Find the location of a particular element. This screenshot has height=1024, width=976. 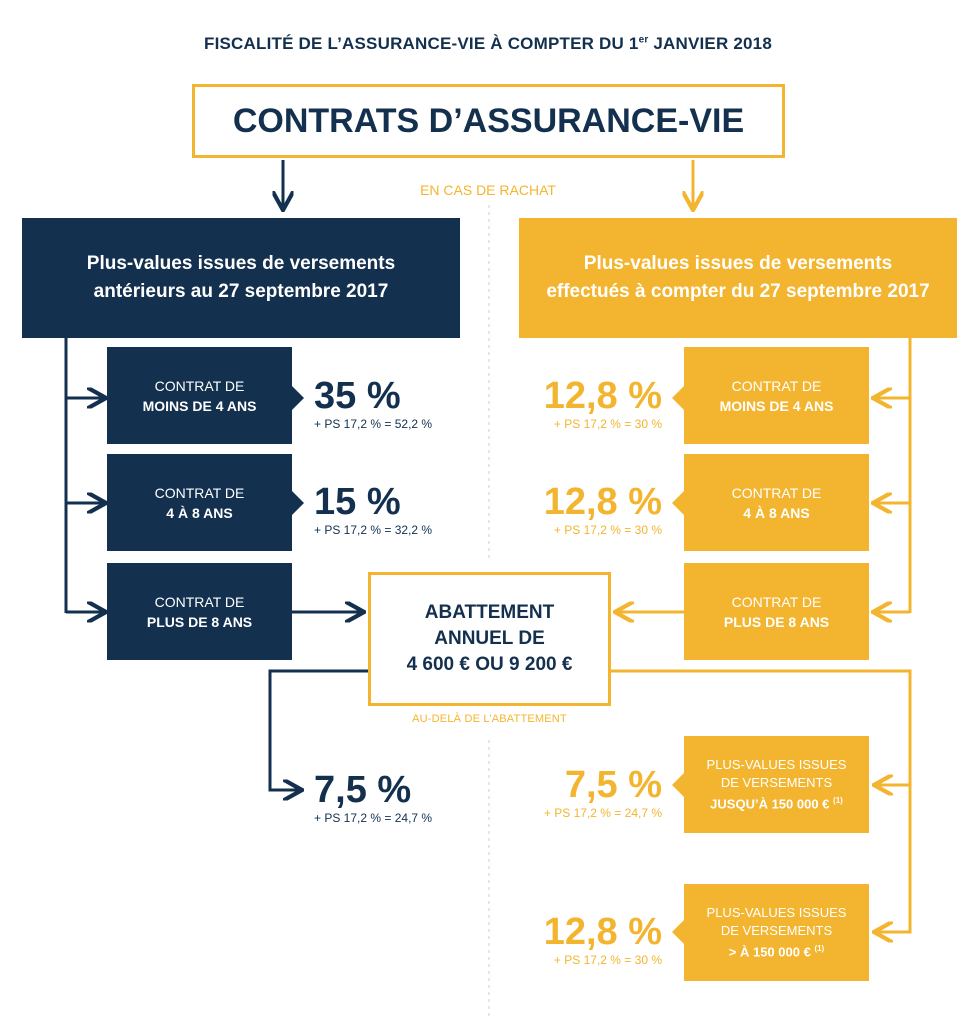

left-box-moins-4-ans: CONTRAT DE MOINS DE 4 ANS is located at coordinates (199, 395).